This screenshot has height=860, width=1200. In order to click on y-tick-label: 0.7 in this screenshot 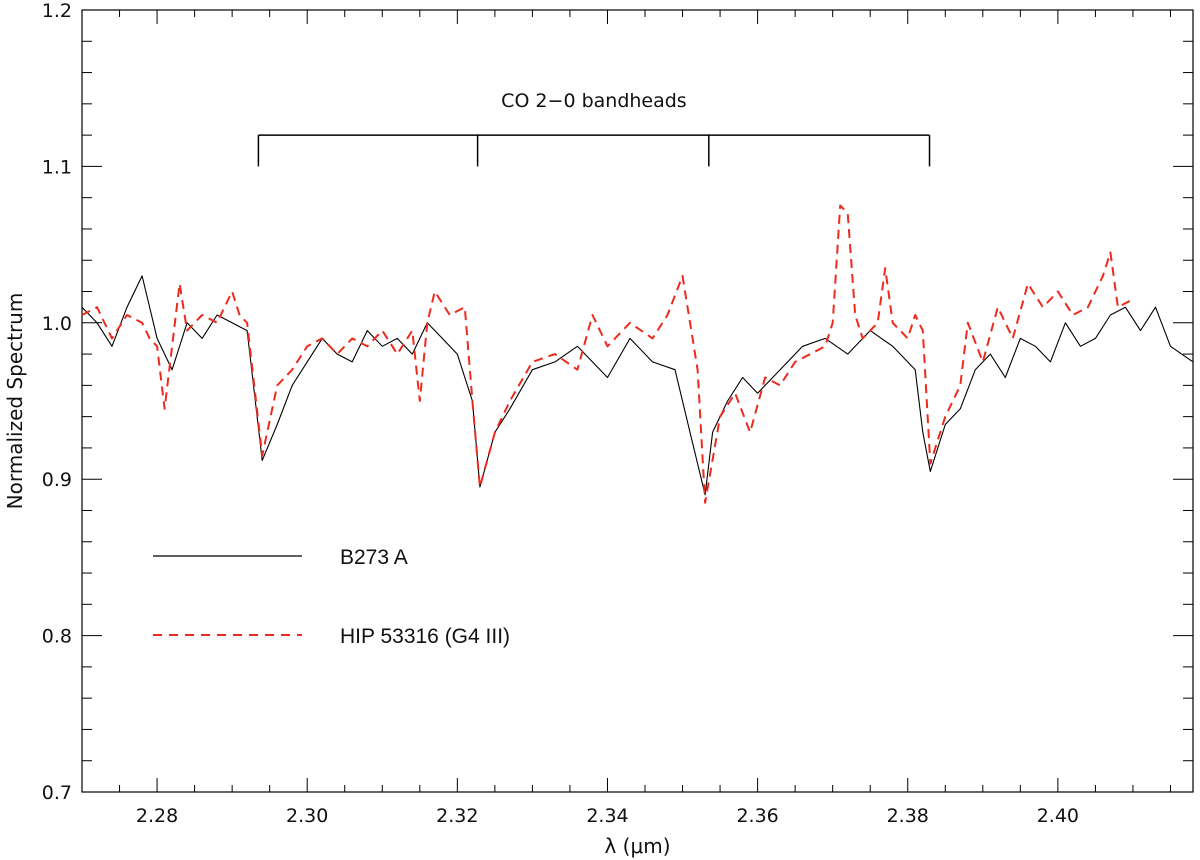, I will do `click(57, 793)`.